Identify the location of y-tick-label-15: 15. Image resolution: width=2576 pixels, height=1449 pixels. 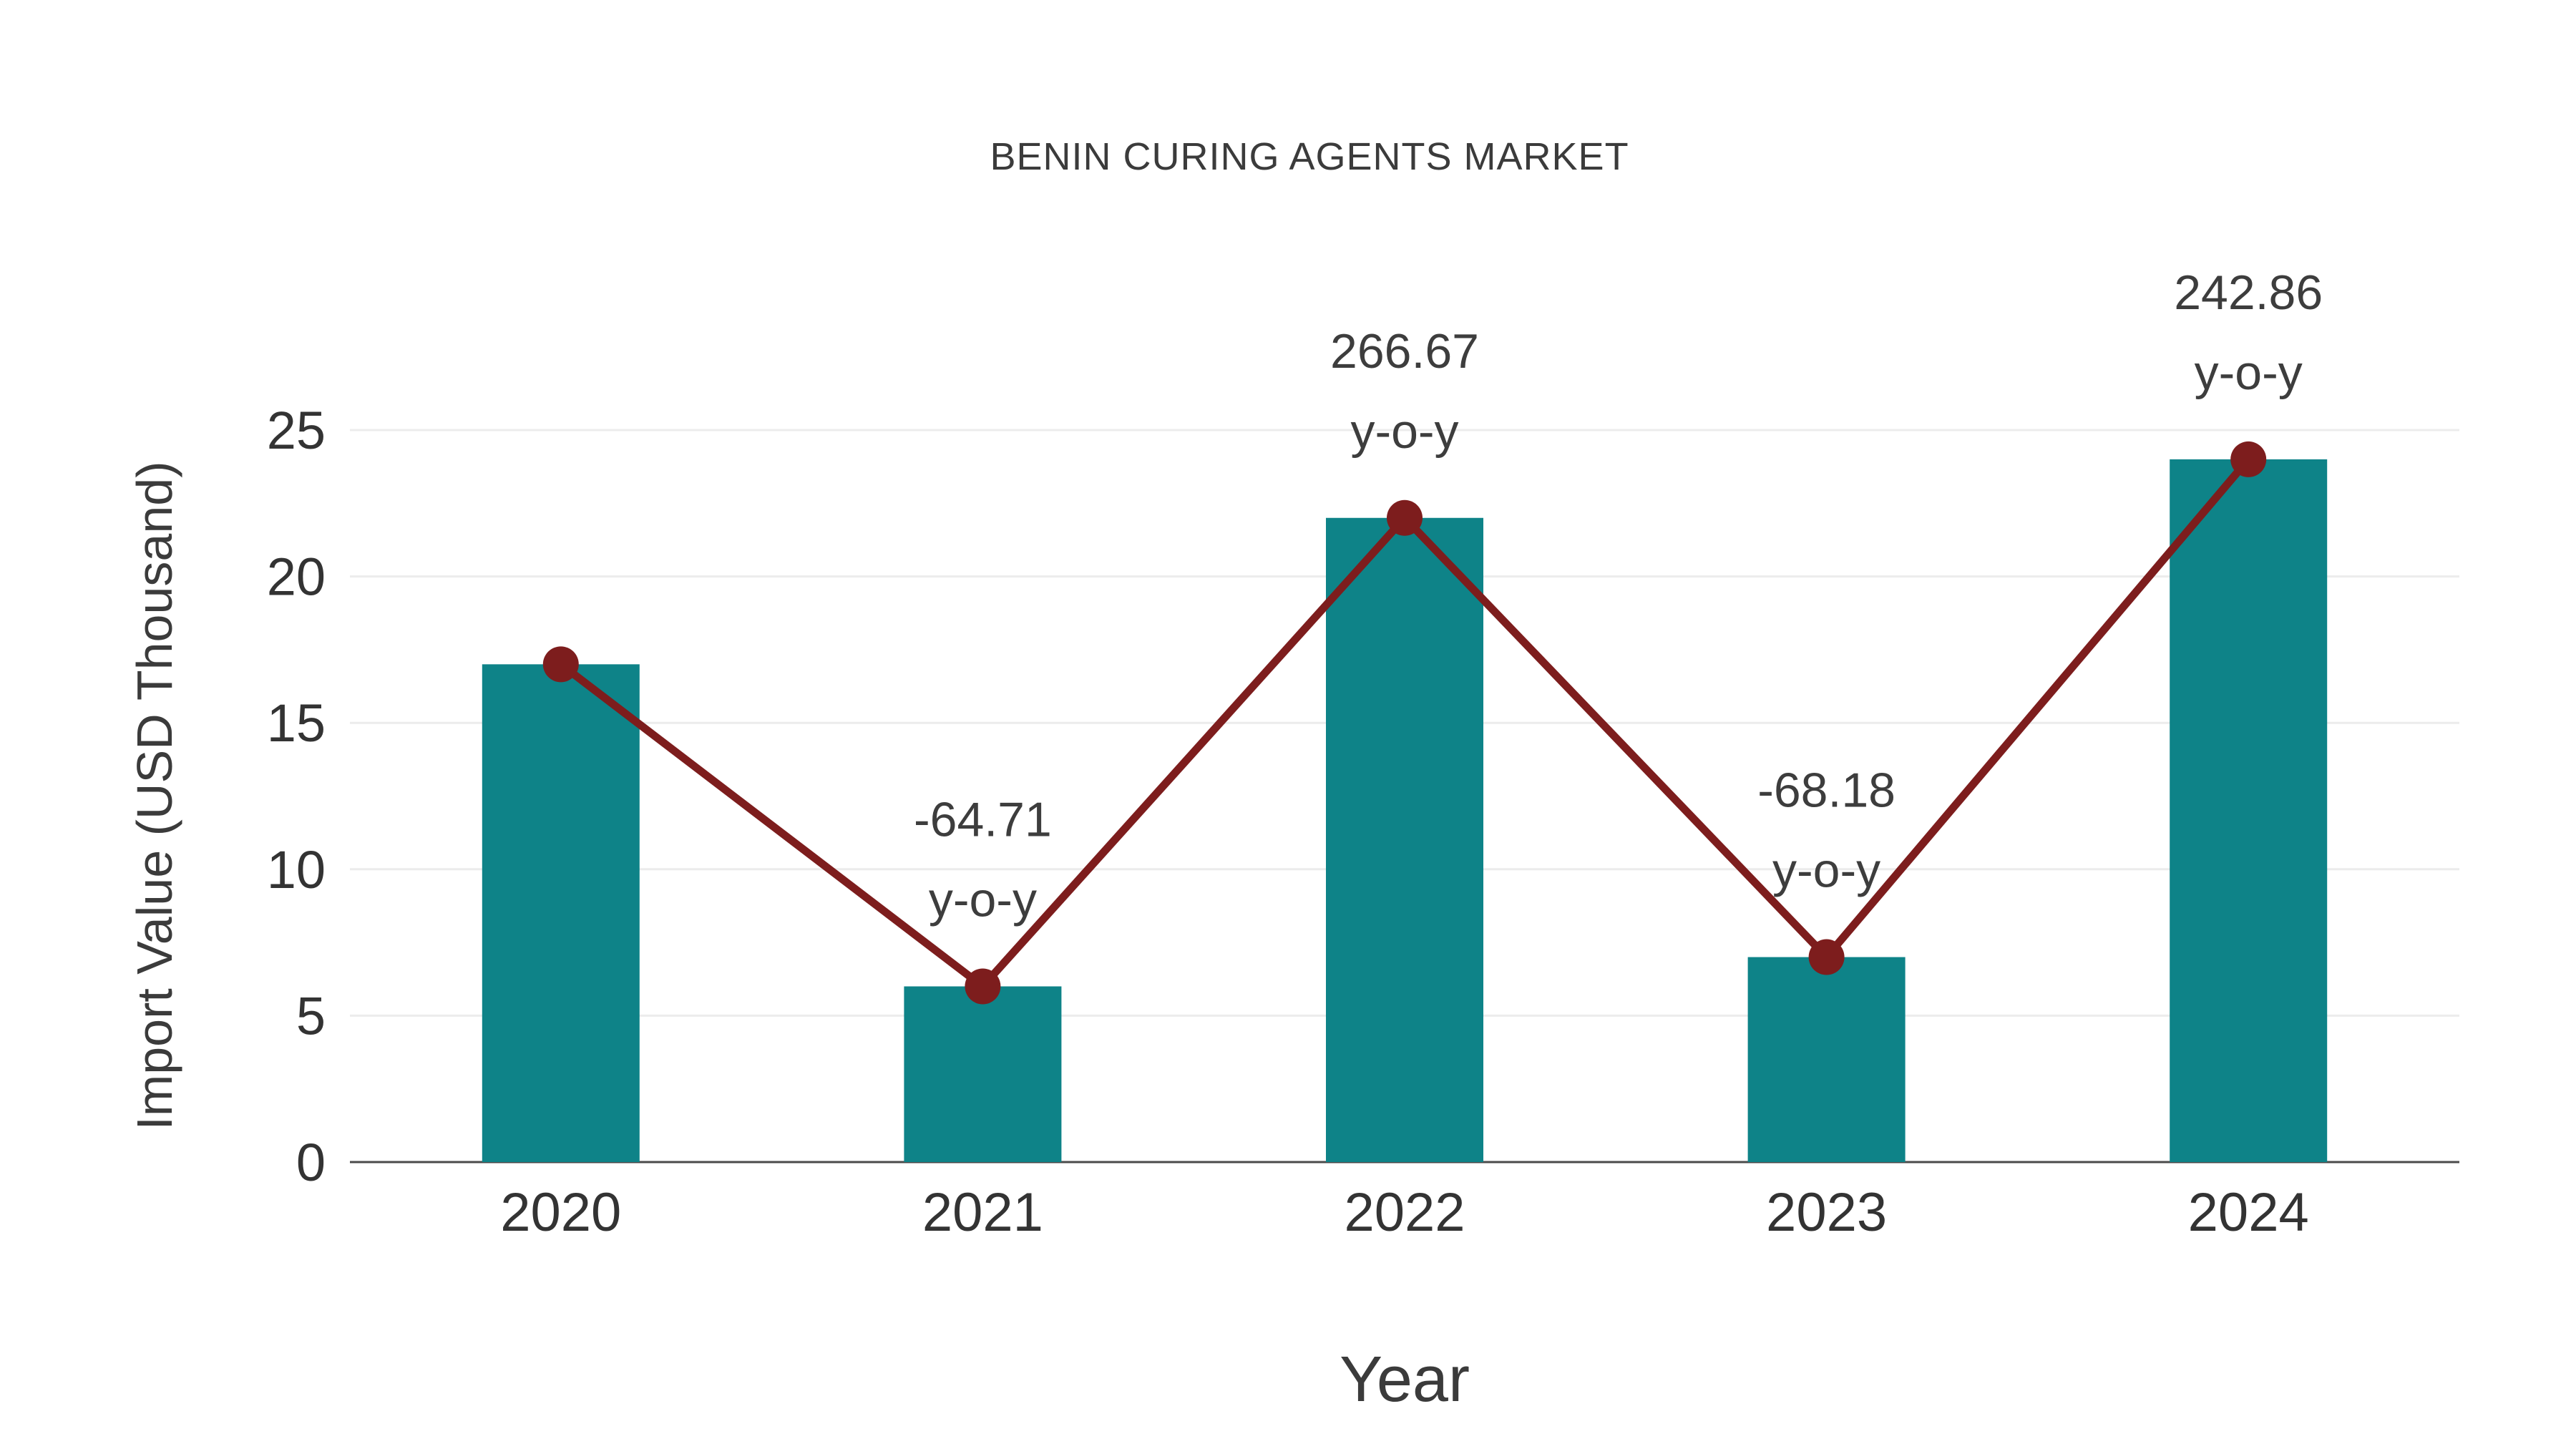
(296, 723).